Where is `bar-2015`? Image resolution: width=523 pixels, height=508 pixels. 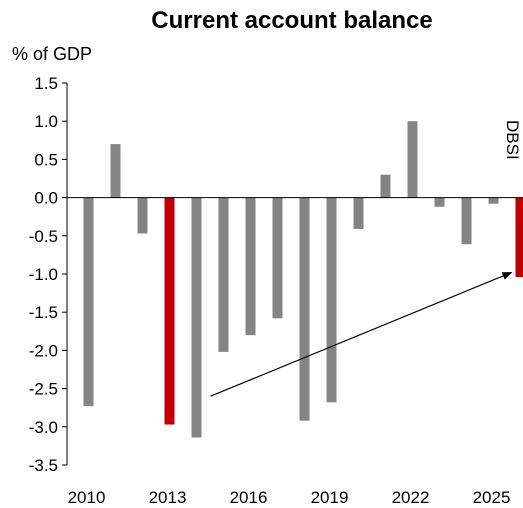
bar-2015 is located at coordinates (223, 274).